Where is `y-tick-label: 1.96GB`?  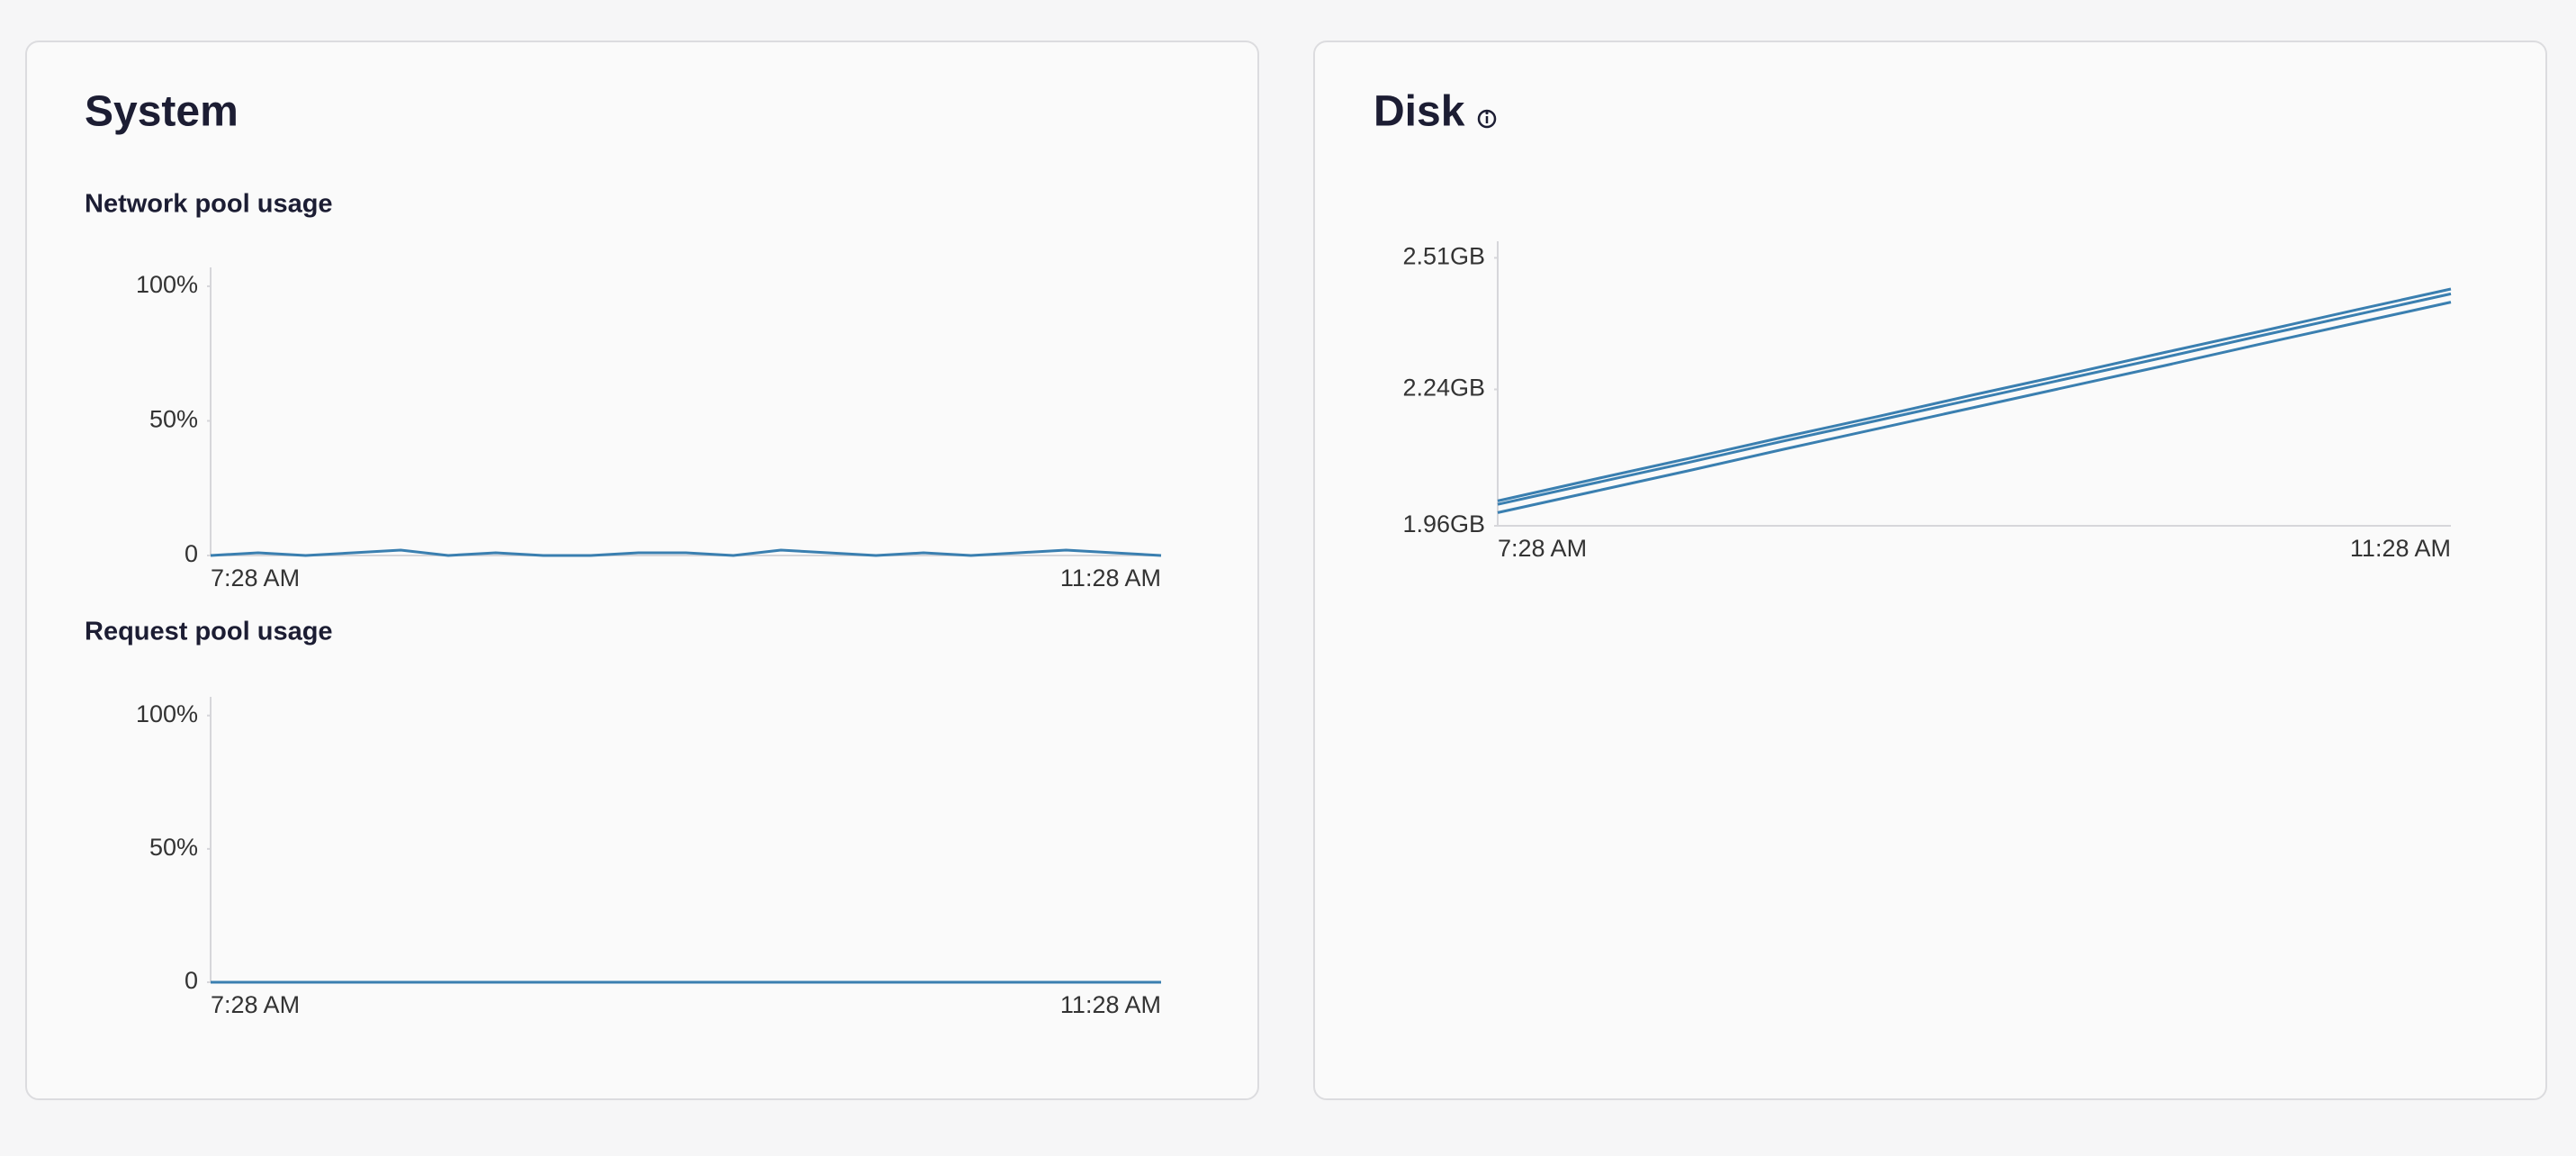
y-tick-label: 1.96GB is located at coordinates (1443, 523).